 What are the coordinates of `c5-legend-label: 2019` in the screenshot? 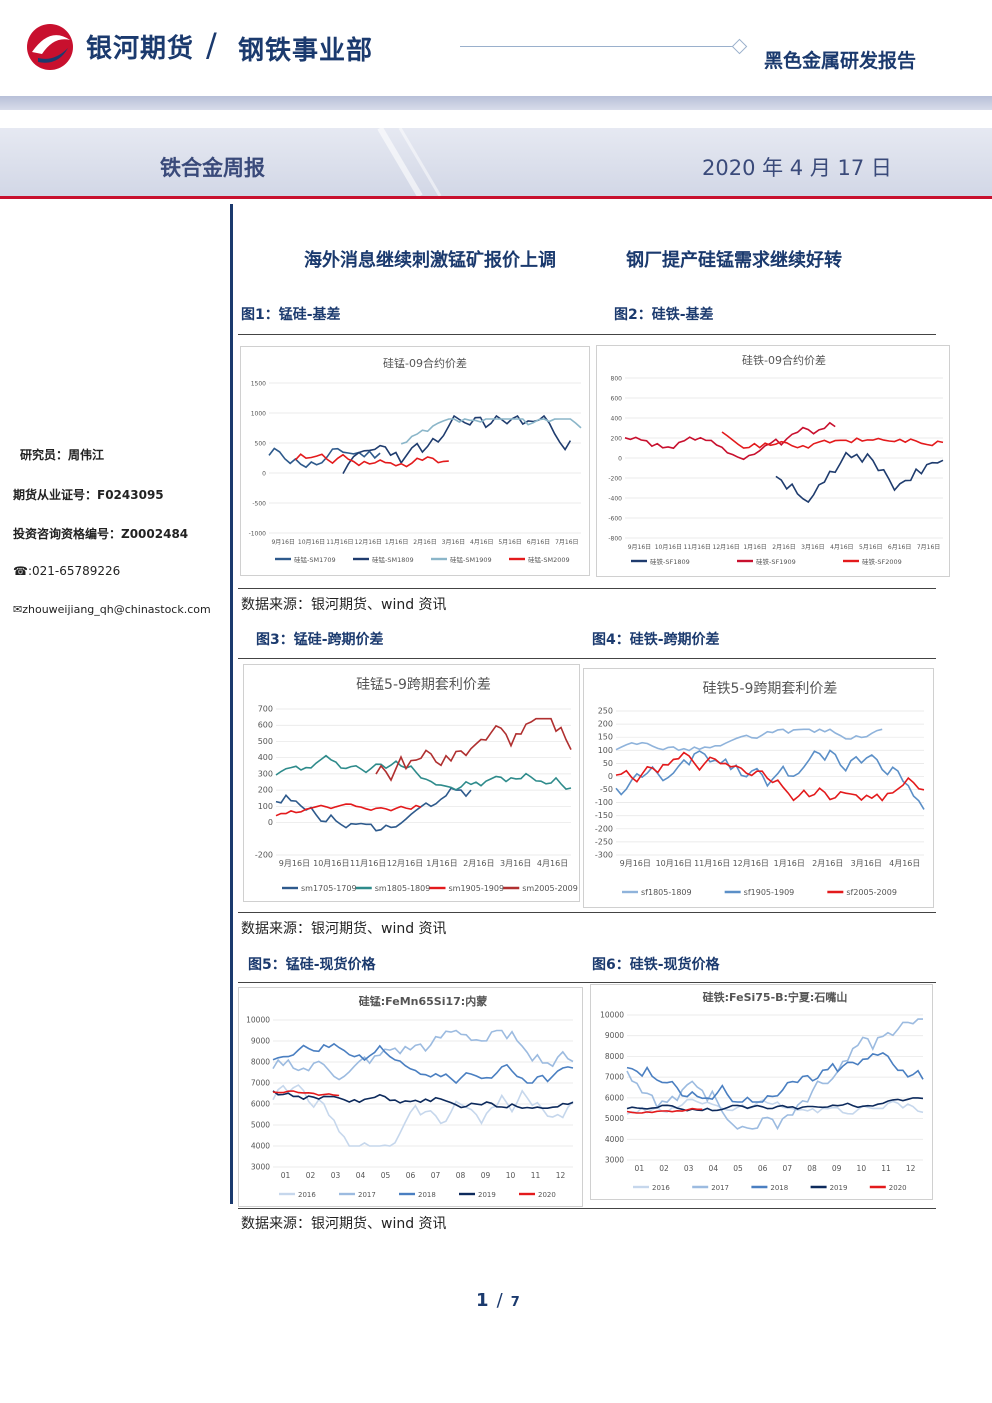 It's located at (487, 1195).